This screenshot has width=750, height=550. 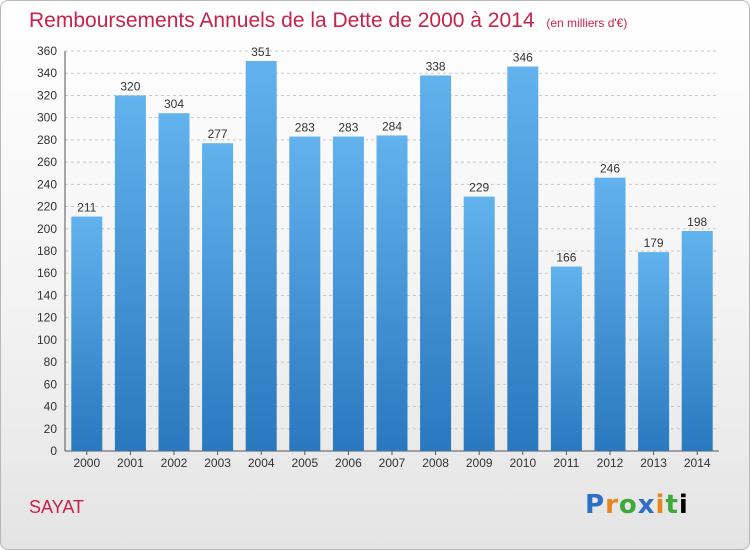 I want to click on data-label: 284, so click(x=392, y=126).